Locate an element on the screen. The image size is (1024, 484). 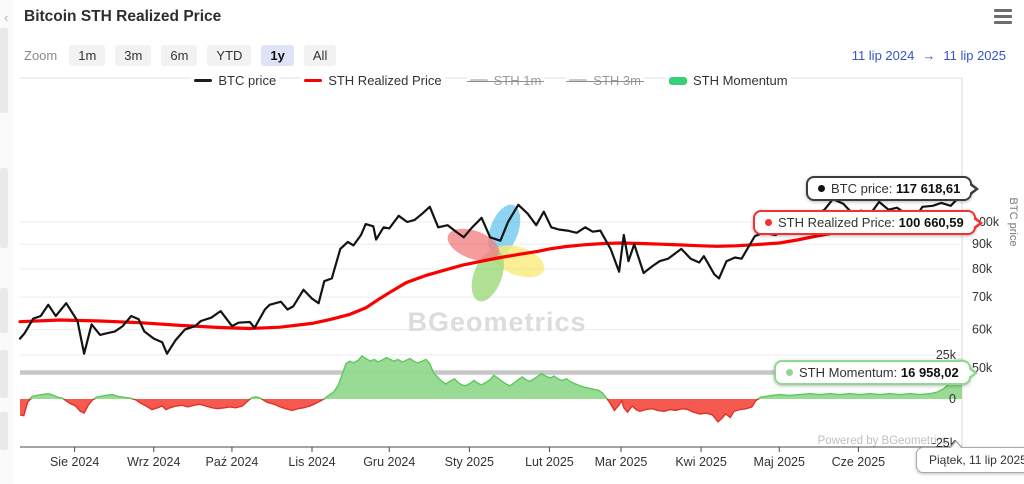
x-axis-label: Gru 2024 is located at coordinates (389, 462).